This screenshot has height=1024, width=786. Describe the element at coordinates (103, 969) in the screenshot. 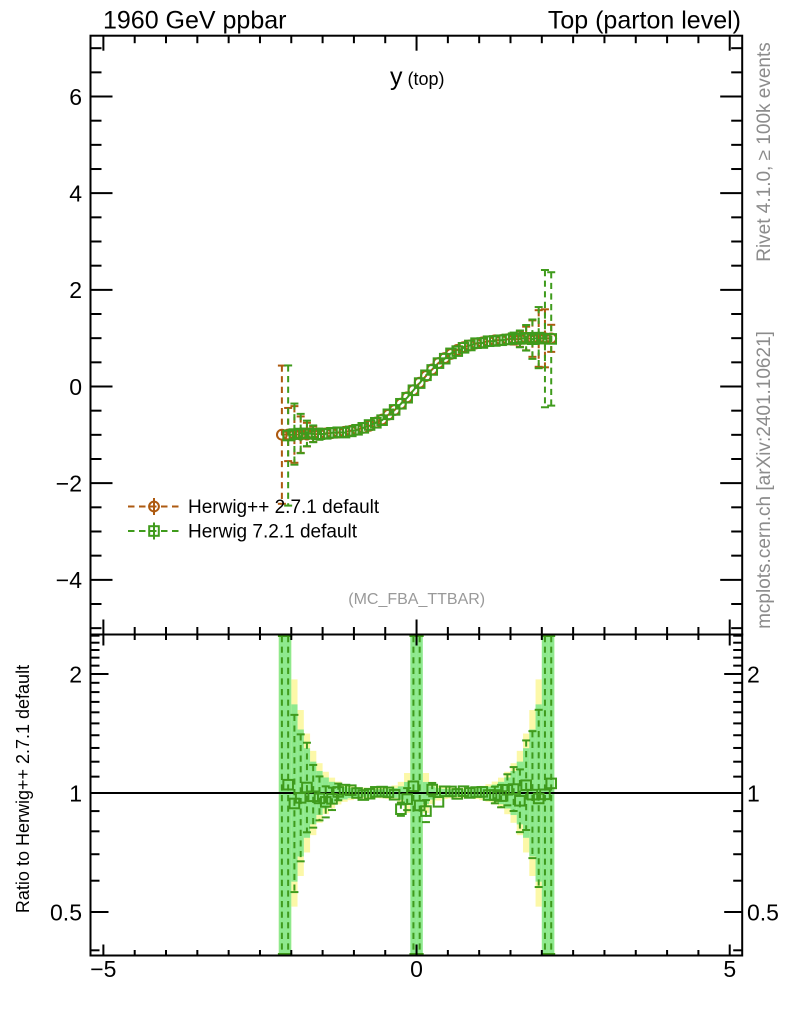

I see `svg-text: −5` at that location.